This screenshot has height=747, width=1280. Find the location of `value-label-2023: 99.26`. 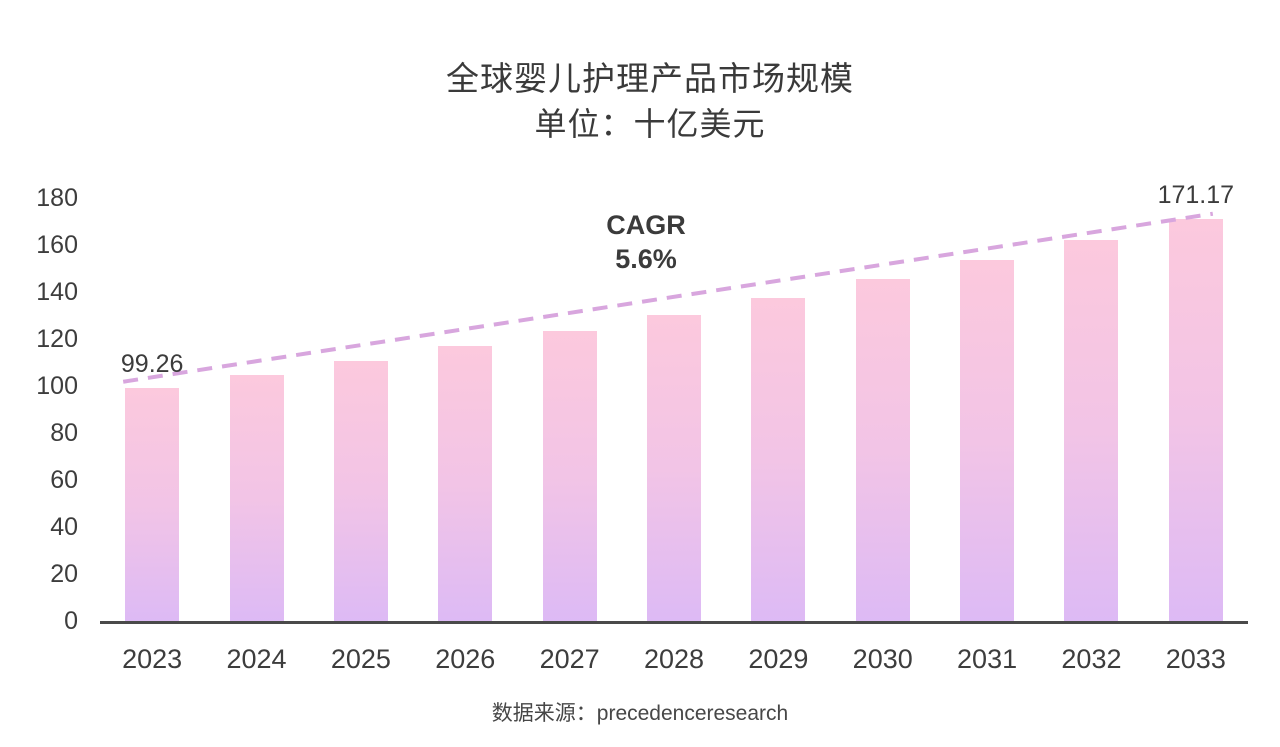

value-label-2023: 99.26 is located at coordinates (152, 363).